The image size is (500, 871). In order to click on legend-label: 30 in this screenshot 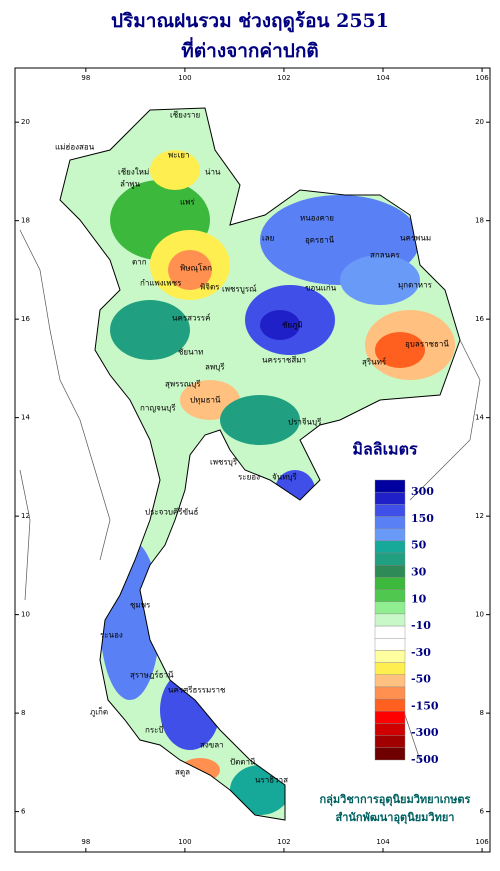, I will do `click(419, 572)`.